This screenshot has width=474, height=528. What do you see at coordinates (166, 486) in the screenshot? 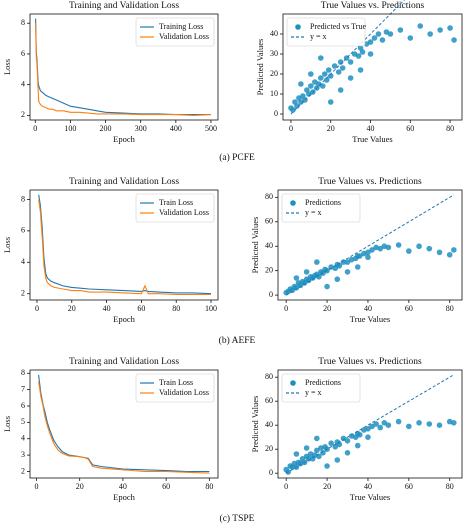
I see `x-tick-label: 60` at bounding box center [166, 486].